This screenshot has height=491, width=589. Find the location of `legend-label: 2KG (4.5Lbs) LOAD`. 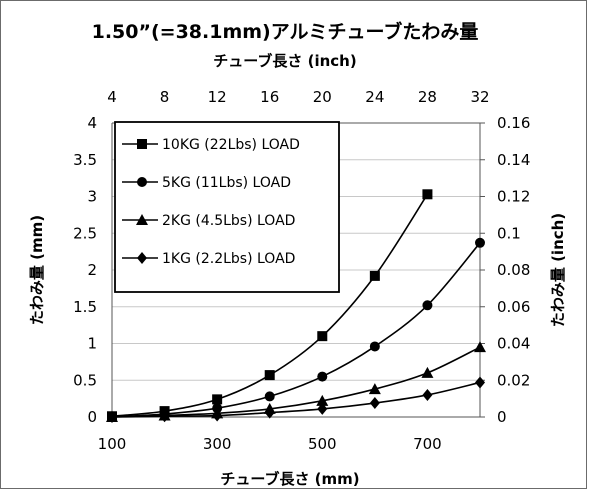

legend-label: 2KG (4.5Lbs) LOAD is located at coordinates (228, 221).